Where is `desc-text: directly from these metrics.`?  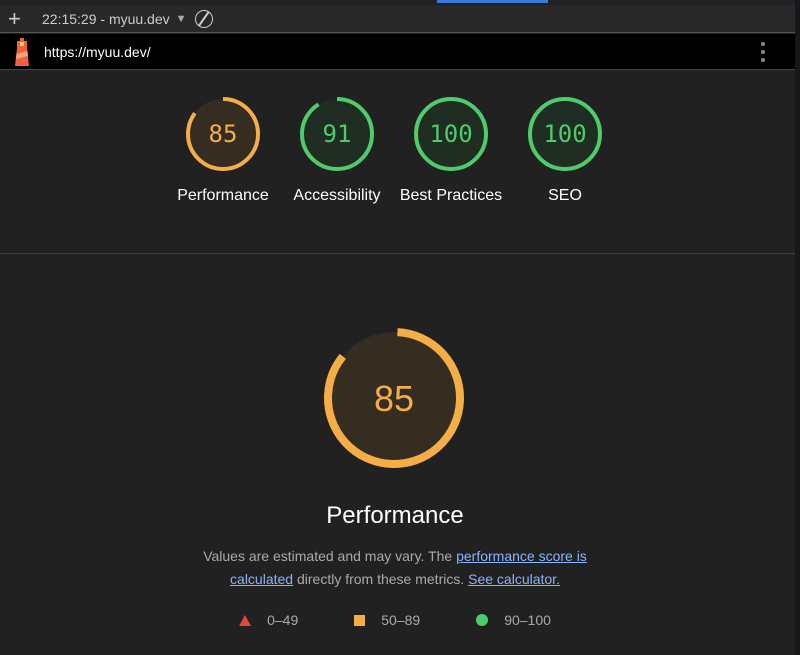
desc-text: directly from these metrics. is located at coordinates (381, 579).